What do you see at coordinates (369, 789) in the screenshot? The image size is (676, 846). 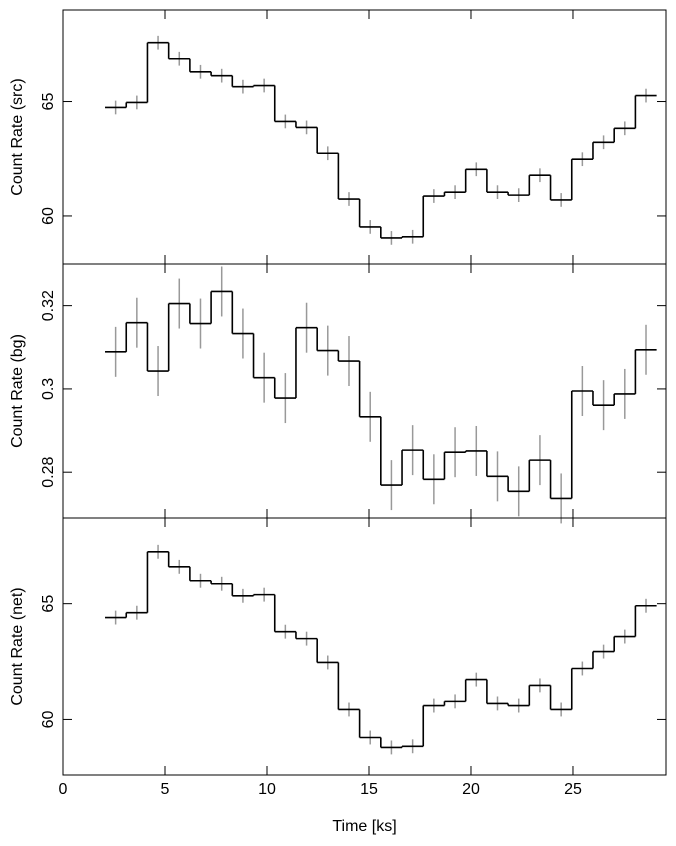 I see `x-tick-label: 15` at bounding box center [369, 789].